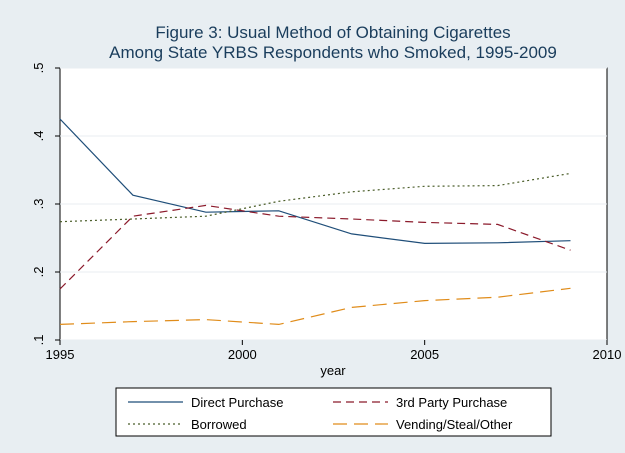  What do you see at coordinates (38, 136) in the screenshot?
I see `y-tick-label: .4` at bounding box center [38, 136].